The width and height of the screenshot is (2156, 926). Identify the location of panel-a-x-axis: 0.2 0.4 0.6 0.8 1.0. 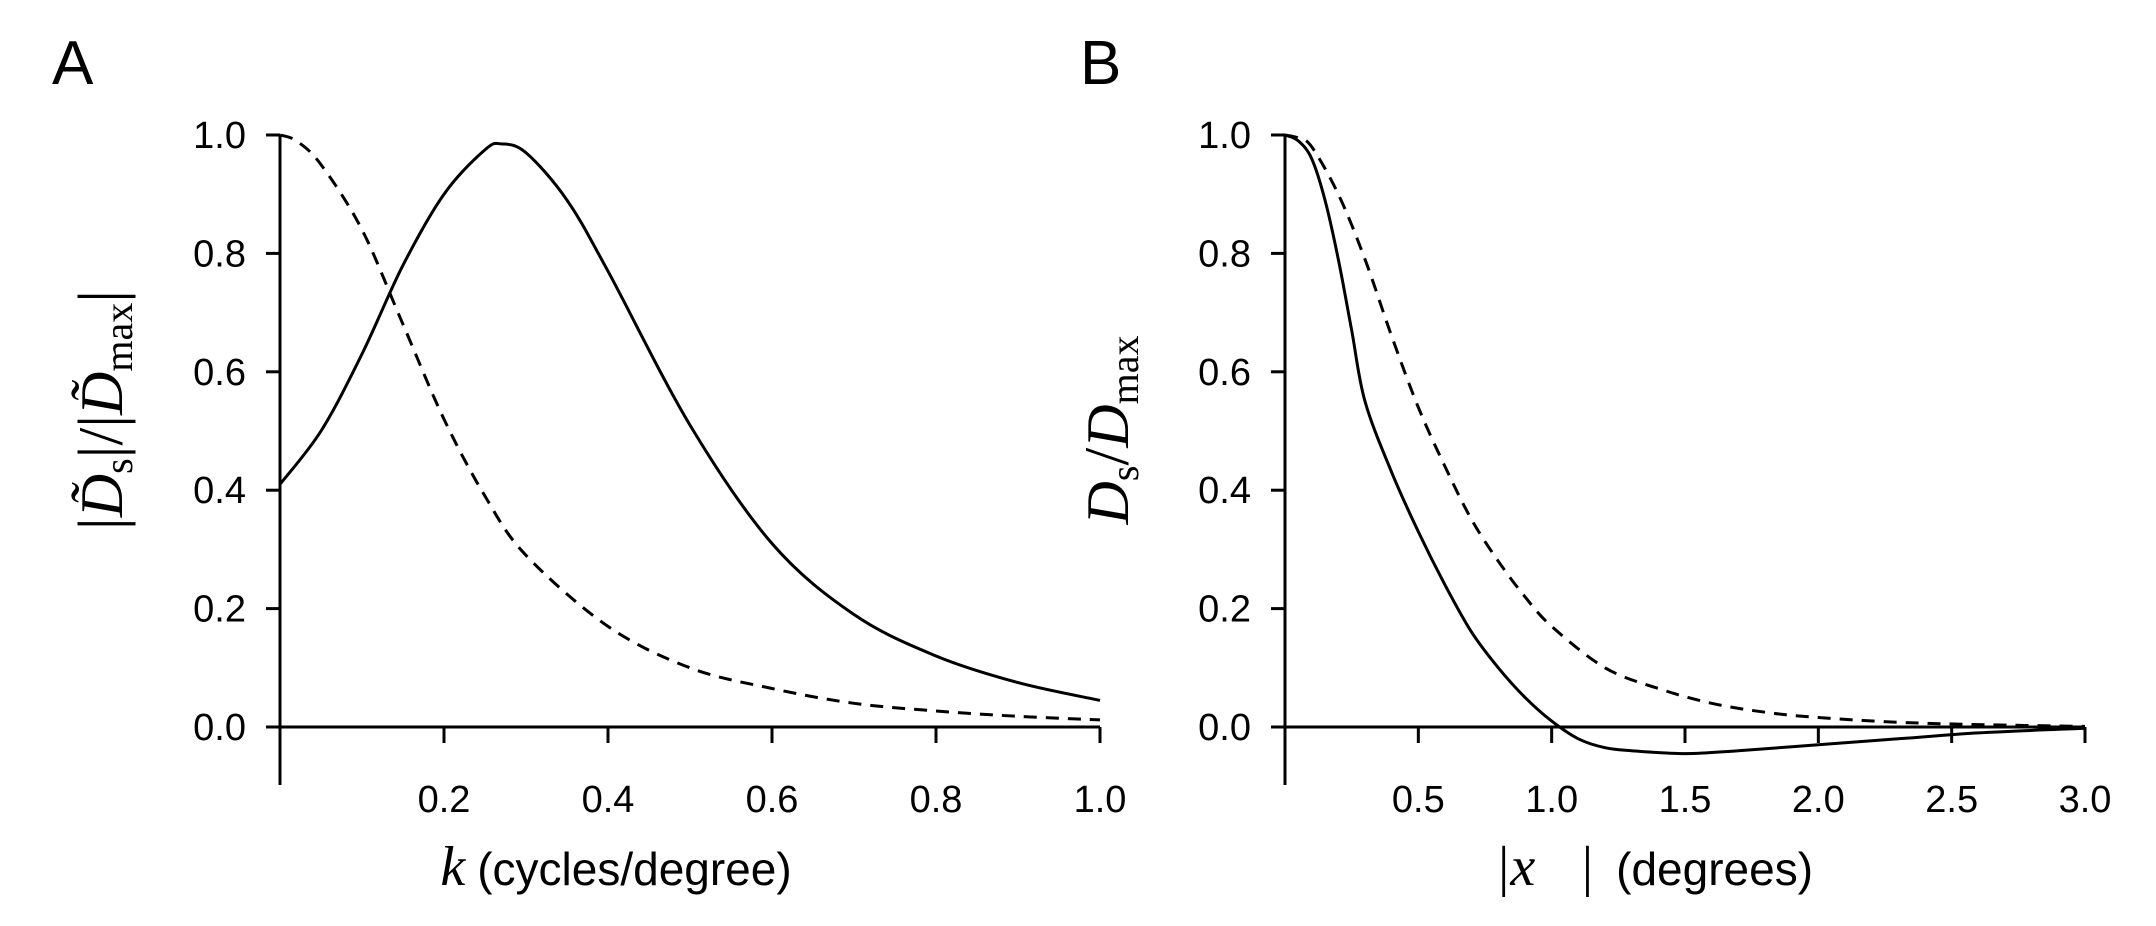
(772, 774).